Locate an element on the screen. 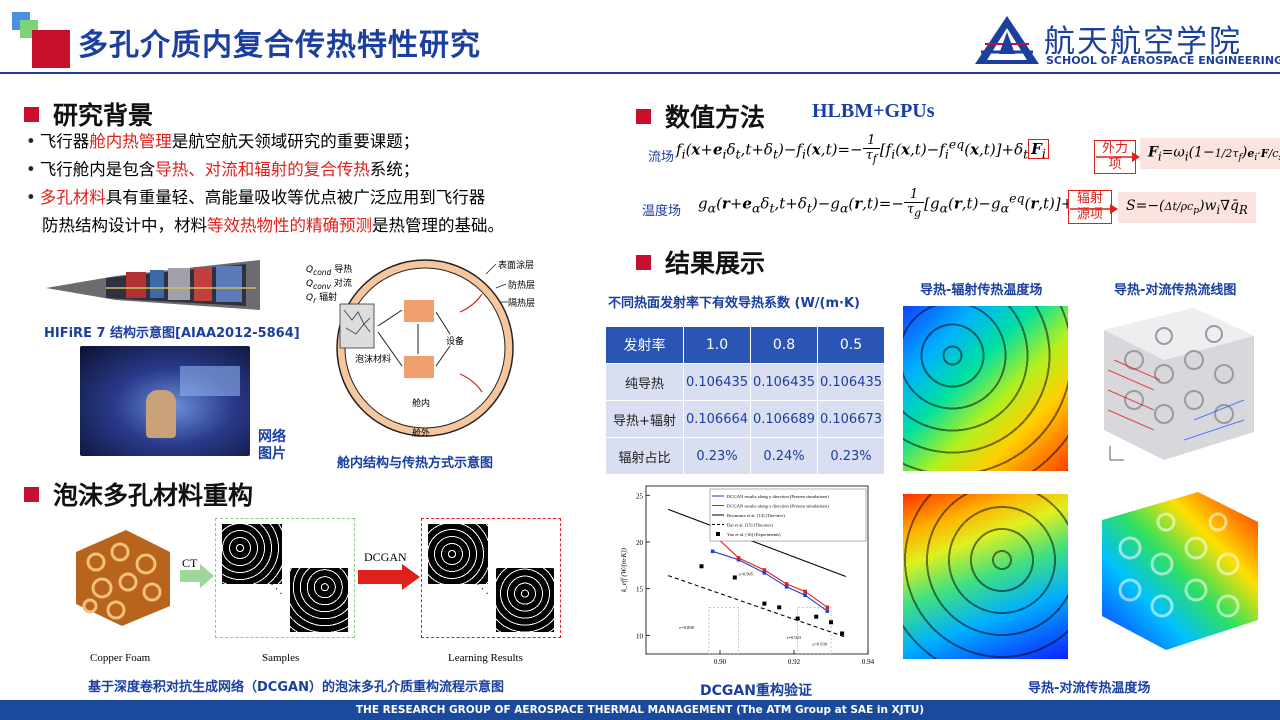 This screenshot has height=720, width=1280. rad-temp-caption: 导热-辐射传热温度场 is located at coordinates (981, 290).